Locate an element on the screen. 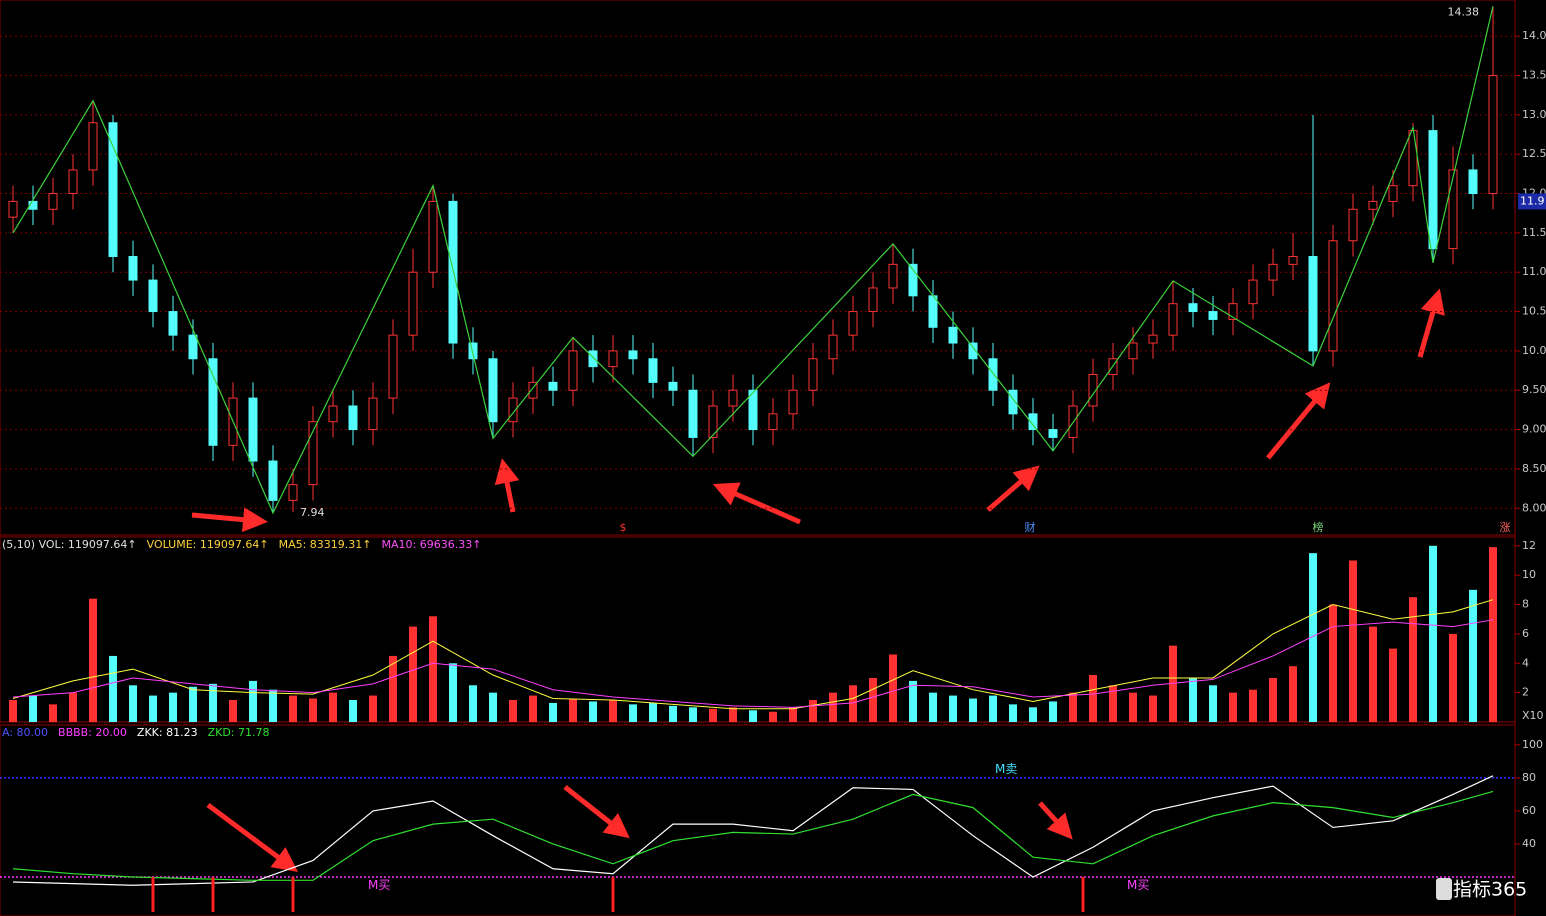 Image resolution: width=1546 pixels, height=916 pixels. header-item: MA5: 83319.31↑ is located at coordinates (325, 544).